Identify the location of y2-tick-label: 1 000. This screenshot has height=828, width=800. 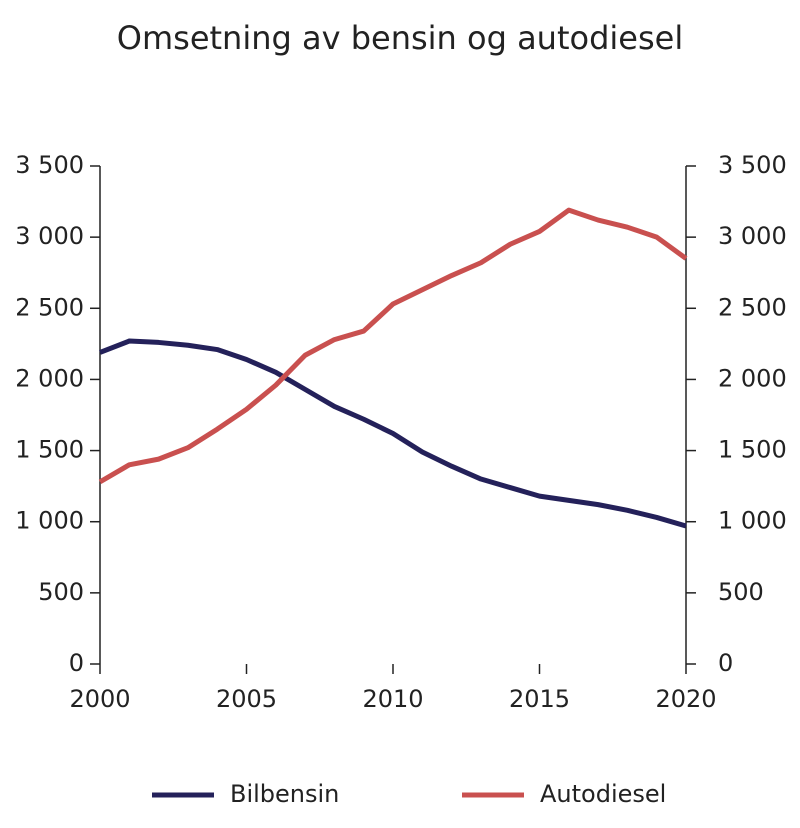
(752, 521).